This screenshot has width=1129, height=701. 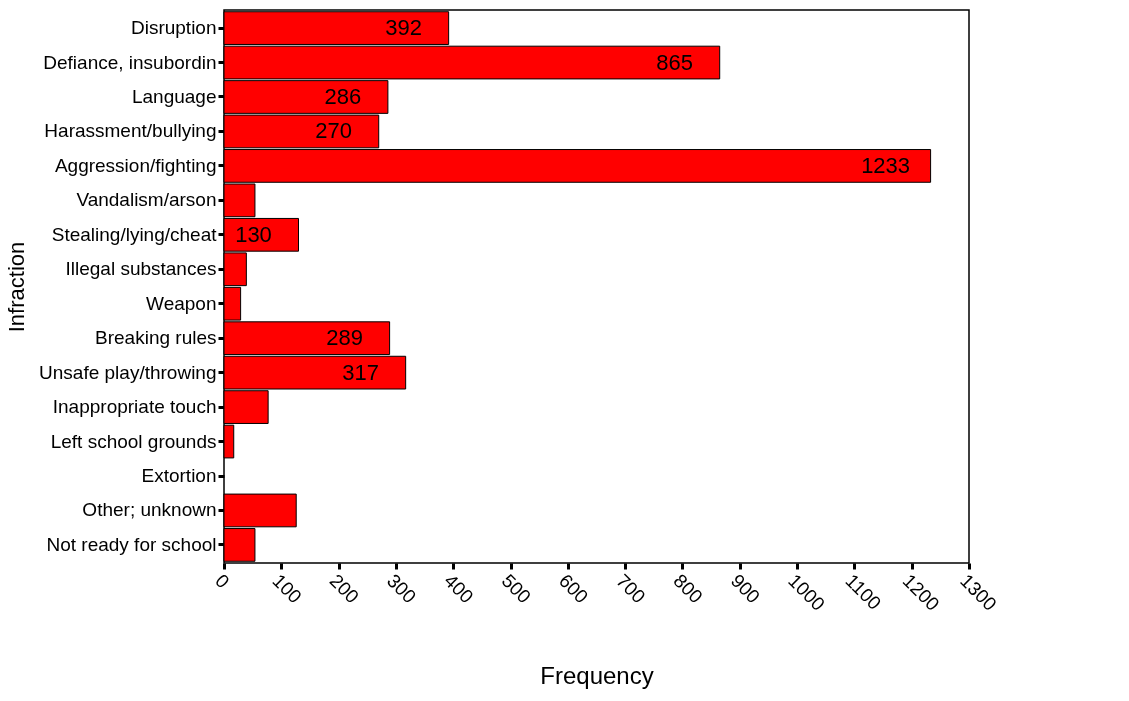 I want to click on y-tick-label: Harassment/bullying, so click(x=130, y=131).